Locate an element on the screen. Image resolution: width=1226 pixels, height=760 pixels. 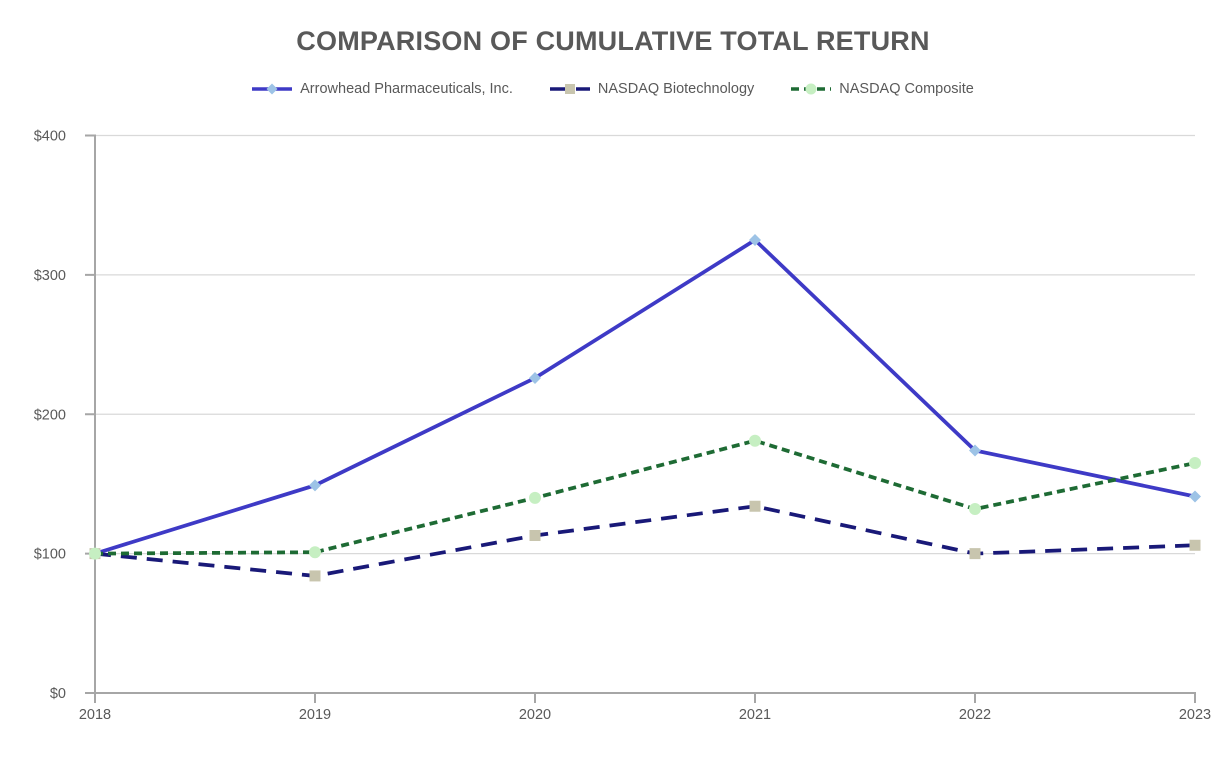
legend-swatch-arrowhead-icon is located at coordinates (272, 89).